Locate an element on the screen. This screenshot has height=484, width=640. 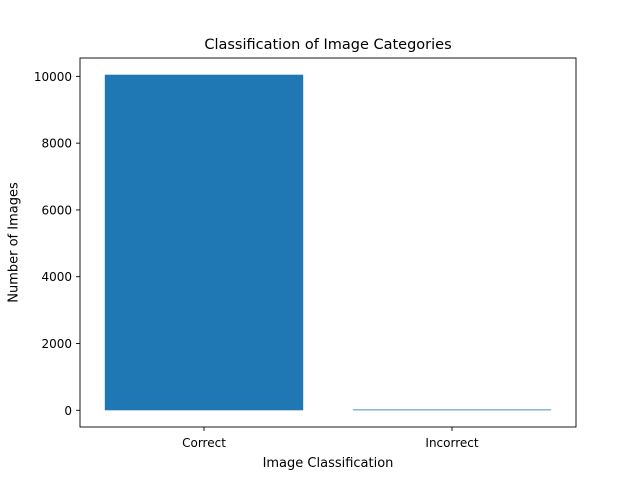
x-axis-label: Image Classification is located at coordinates (328, 463).